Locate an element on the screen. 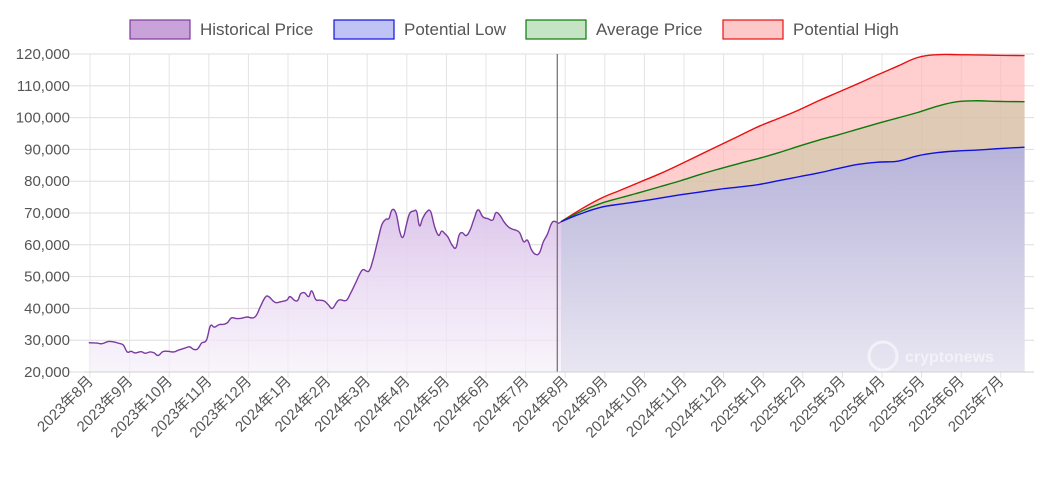 Image resolution: width=1062 pixels, height=486 pixels. legend-item-avg: Average Price is located at coordinates (613, 29).